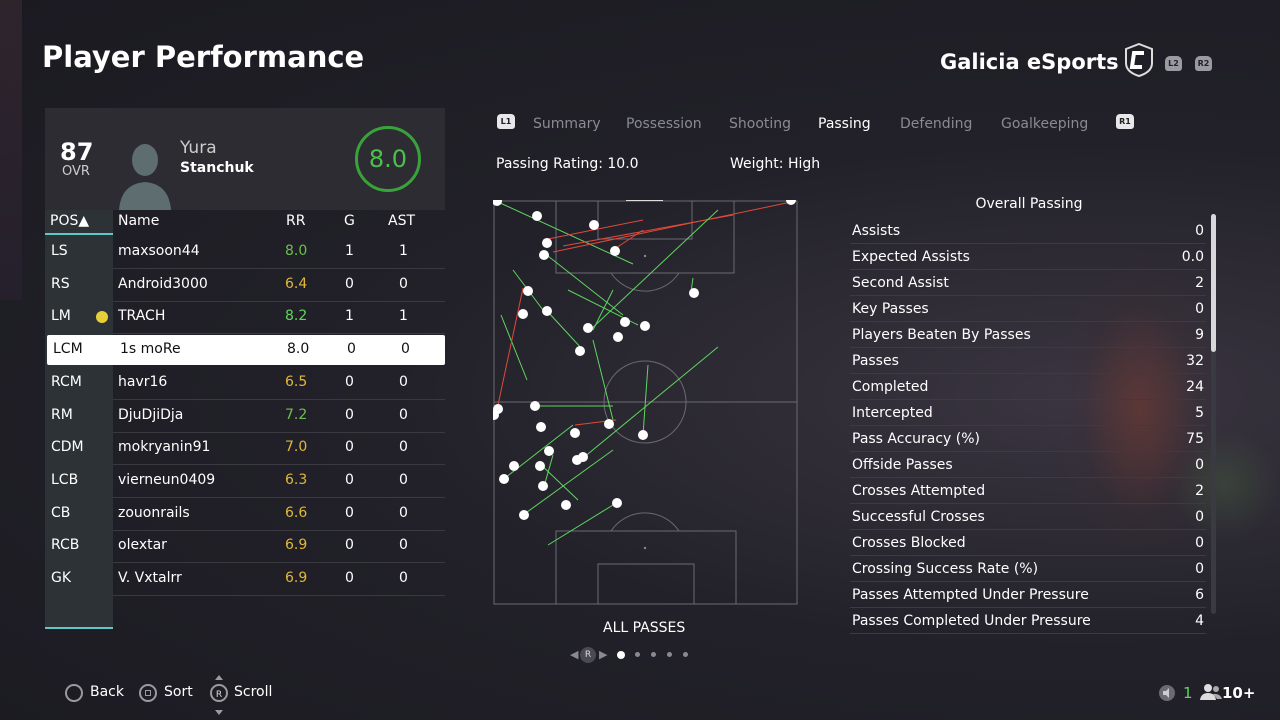 This screenshot has height=720, width=1280. I want to click on l1-button-icon: L1, so click(506, 121).